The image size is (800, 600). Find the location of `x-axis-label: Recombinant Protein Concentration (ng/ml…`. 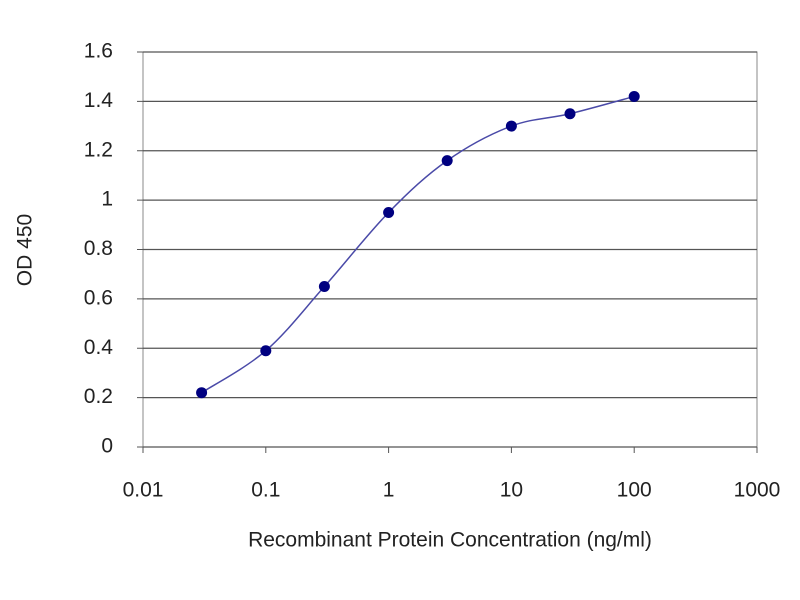

x-axis-label: Recombinant Protein Concentration (ng/ml… is located at coordinates (450, 540).